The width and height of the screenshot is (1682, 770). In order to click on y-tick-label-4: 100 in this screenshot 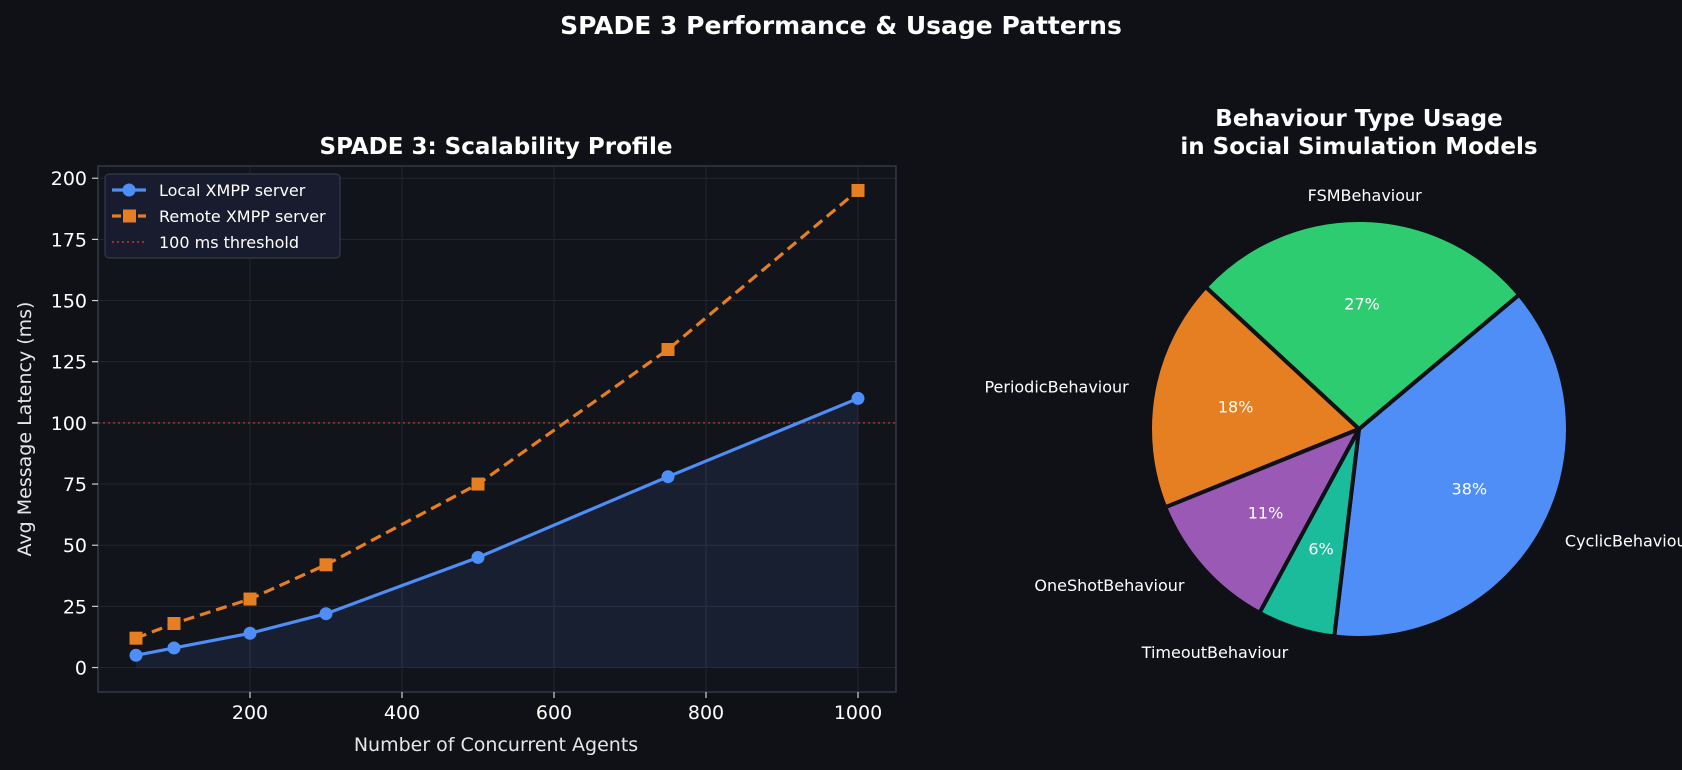, I will do `click(69, 424)`.